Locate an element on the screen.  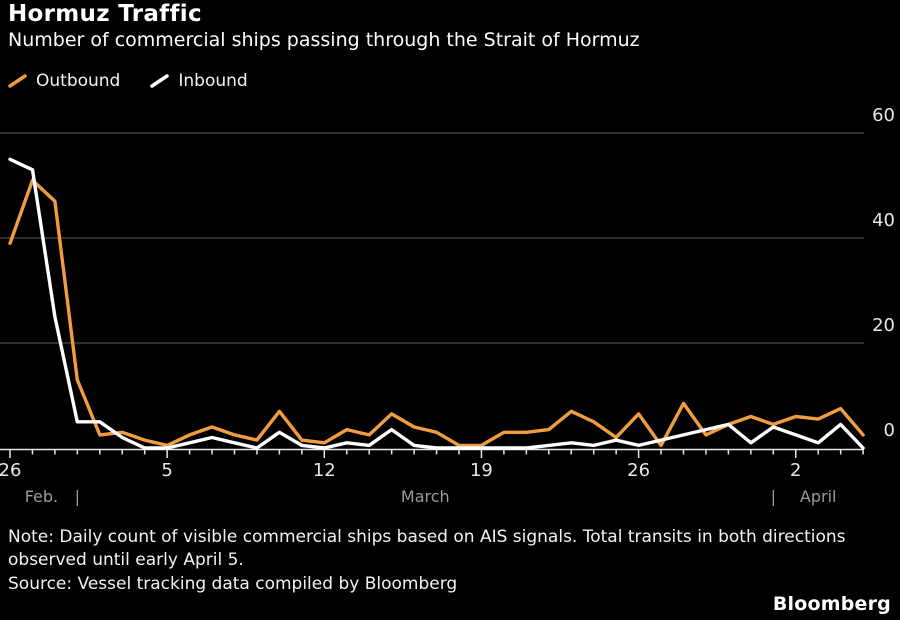
chart-title: Hormuz Traffic is located at coordinates (105, 14).